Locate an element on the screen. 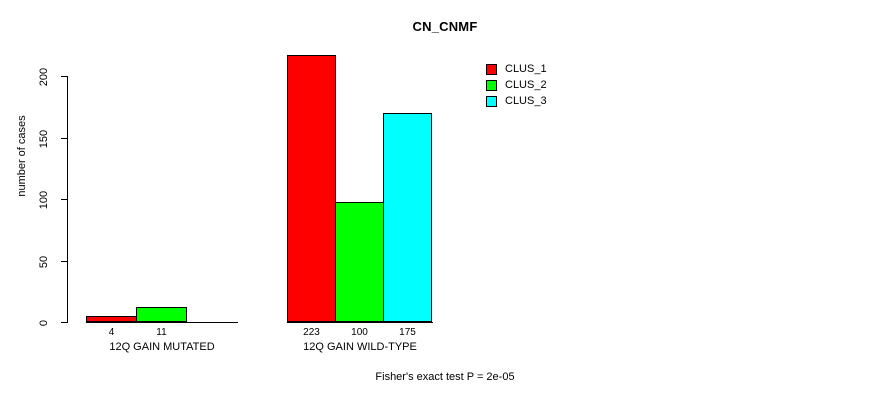 The width and height of the screenshot is (890, 400). bar-count-mutated-clus-1: 4 is located at coordinates (111, 332).